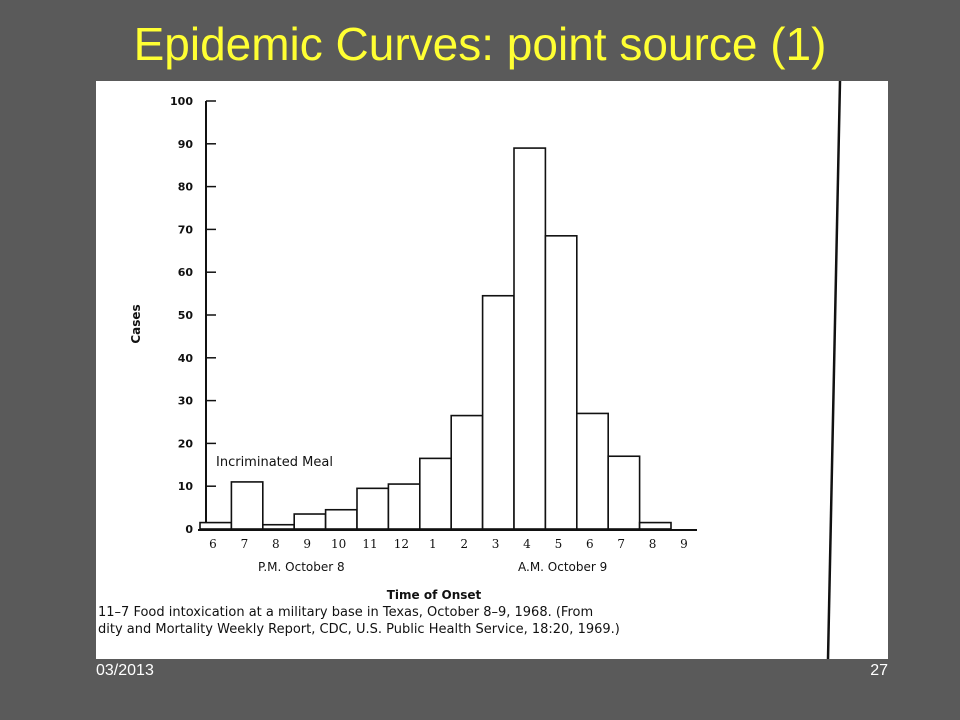 The image size is (960, 720). Describe the element at coordinates (186, 401) in the screenshot. I see `y-tick-label: 30` at that location.